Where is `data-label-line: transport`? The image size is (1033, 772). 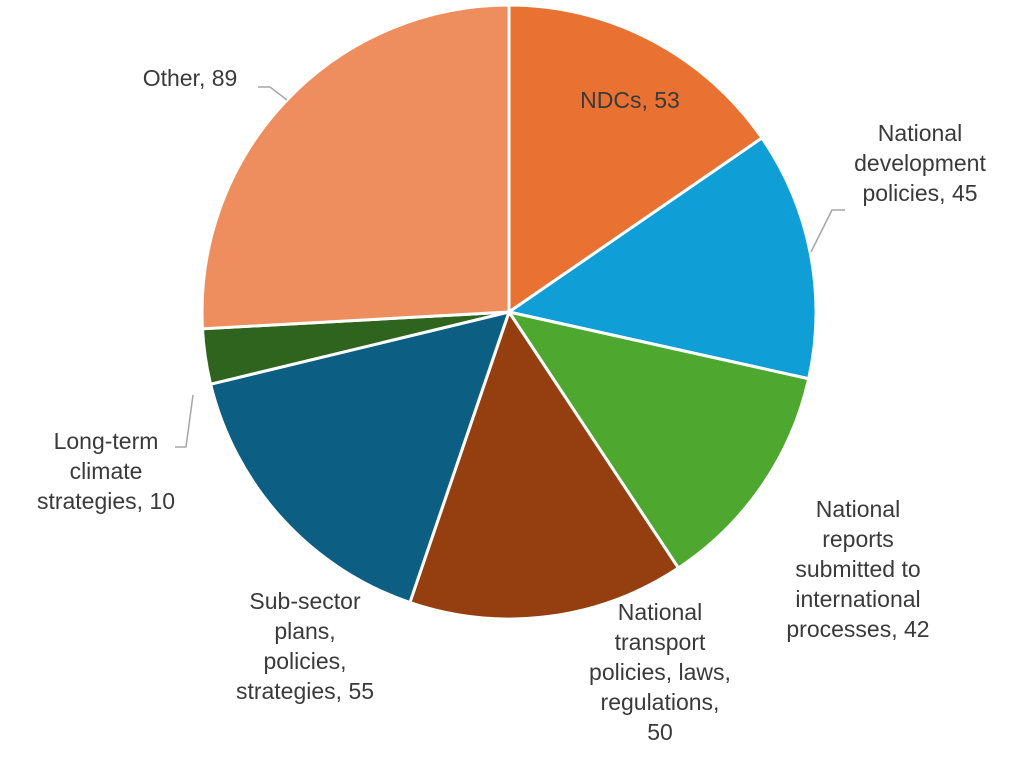 data-label-line: transport is located at coordinates (660, 642).